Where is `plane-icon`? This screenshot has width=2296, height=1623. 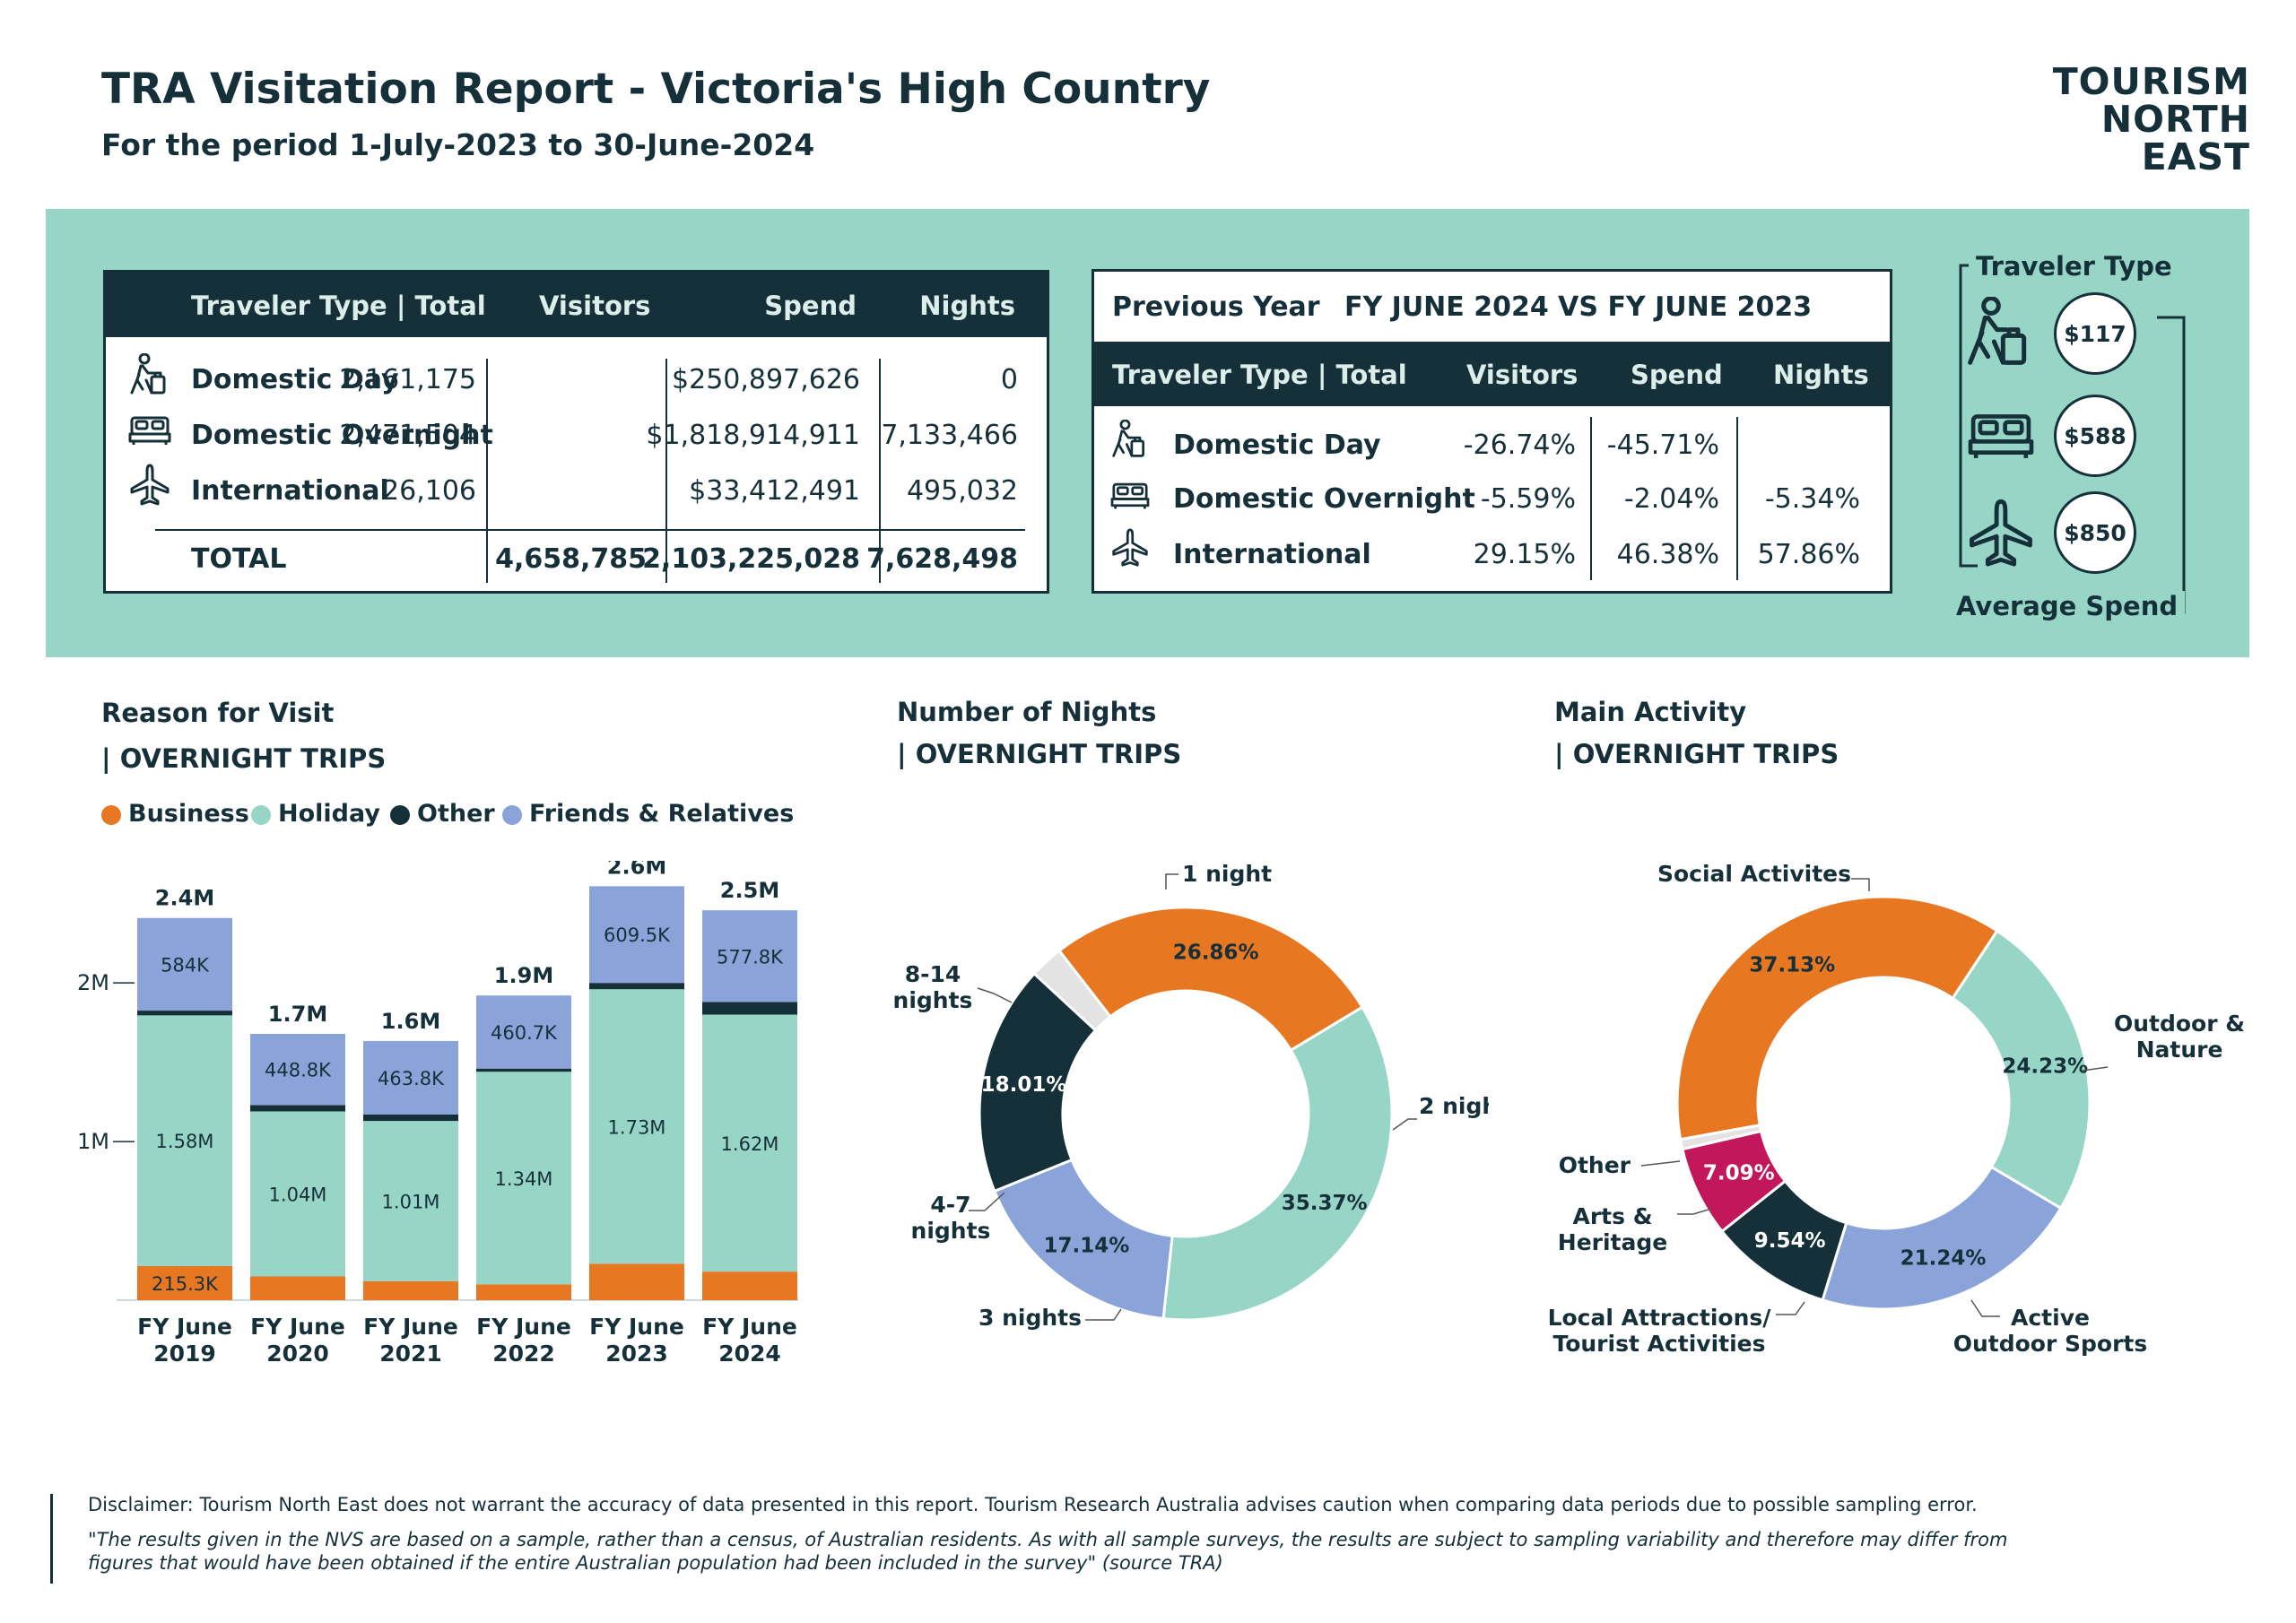 plane-icon is located at coordinates (1130, 547).